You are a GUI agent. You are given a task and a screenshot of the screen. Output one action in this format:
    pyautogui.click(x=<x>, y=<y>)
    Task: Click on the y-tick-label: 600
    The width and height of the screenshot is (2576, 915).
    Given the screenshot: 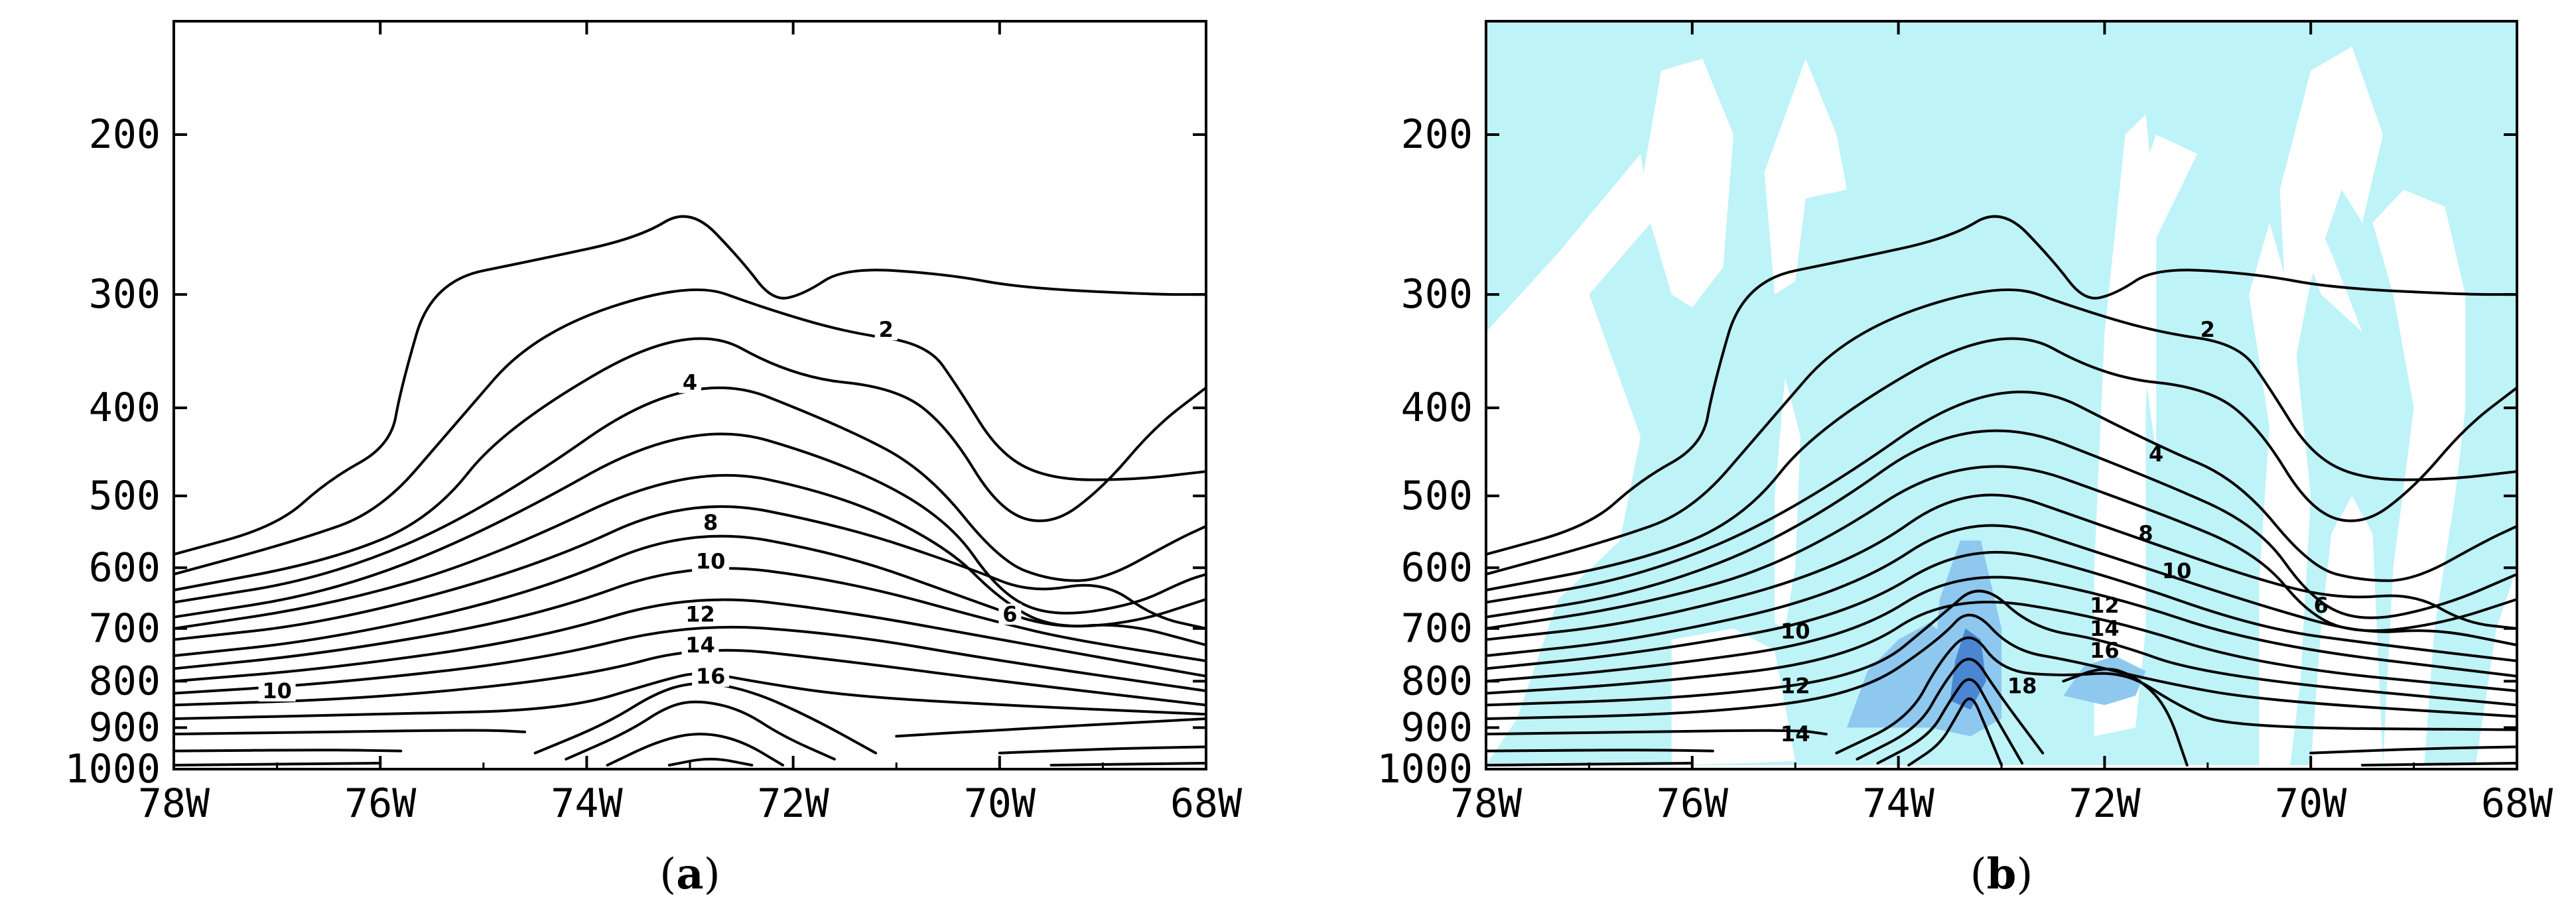 What is the action you would take?
    pyautogui.click(x=125, y=567)
    